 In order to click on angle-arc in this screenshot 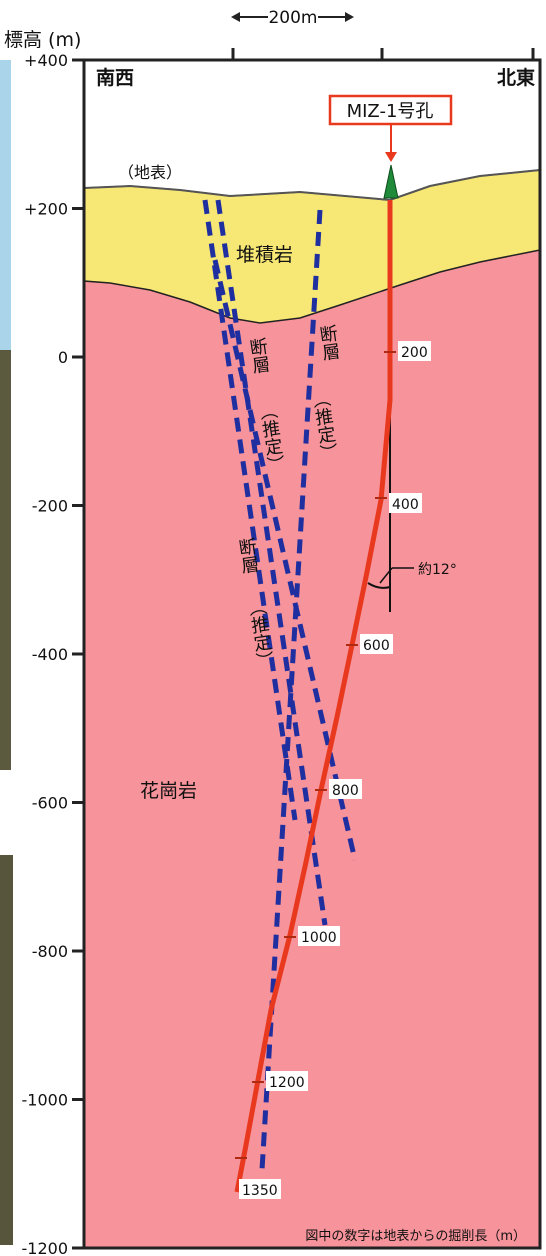, I will do `click(379, 585)`.